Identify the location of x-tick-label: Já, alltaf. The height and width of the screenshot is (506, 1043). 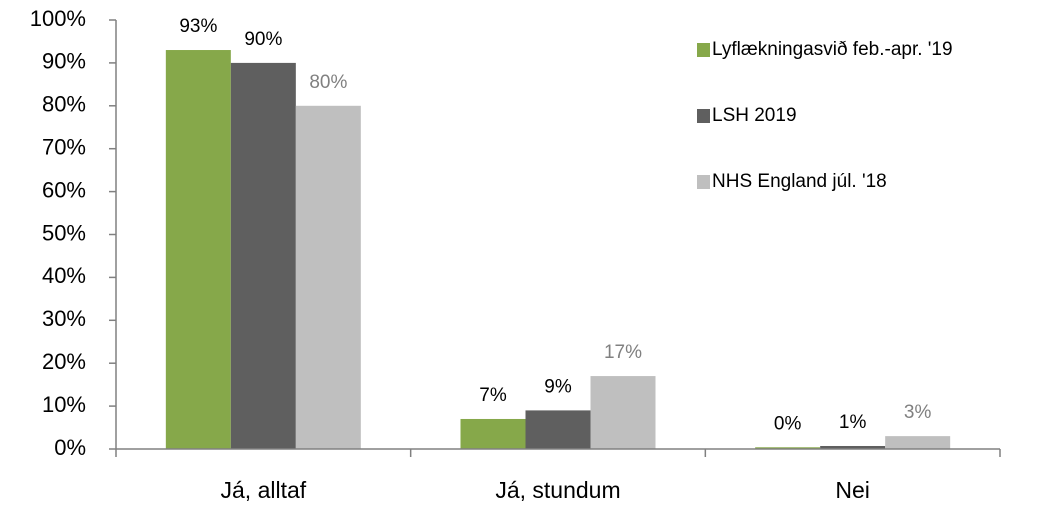
(264, 490).